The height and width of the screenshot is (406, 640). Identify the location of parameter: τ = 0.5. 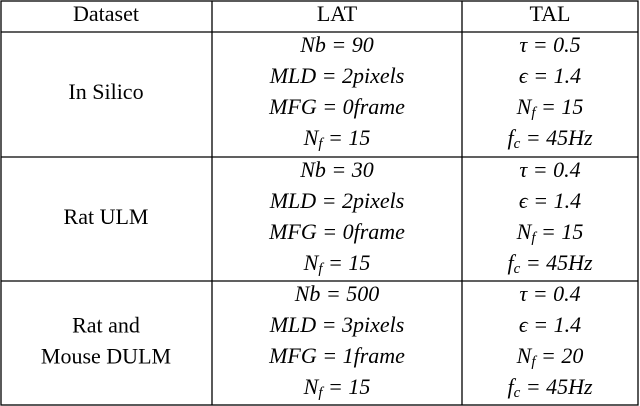
(549, 44).